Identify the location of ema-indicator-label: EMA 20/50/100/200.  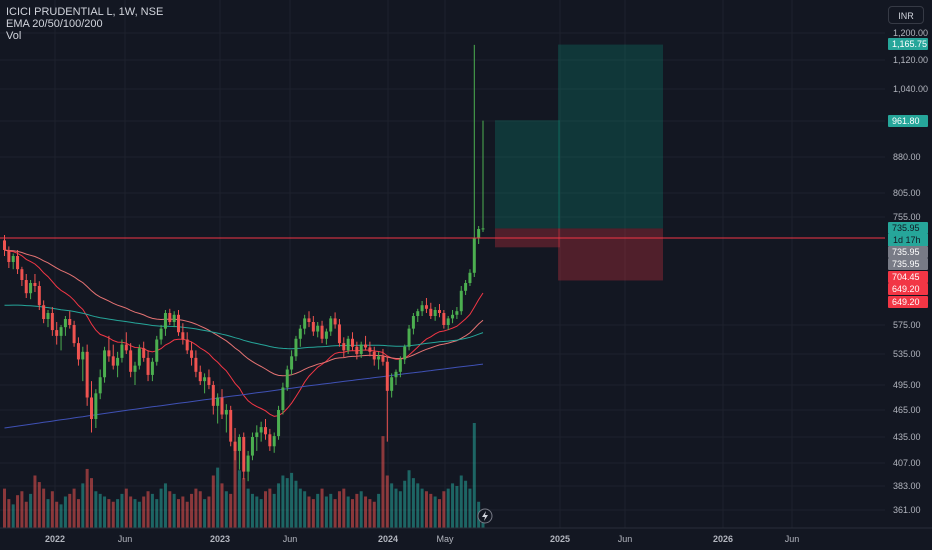
(54, 24).